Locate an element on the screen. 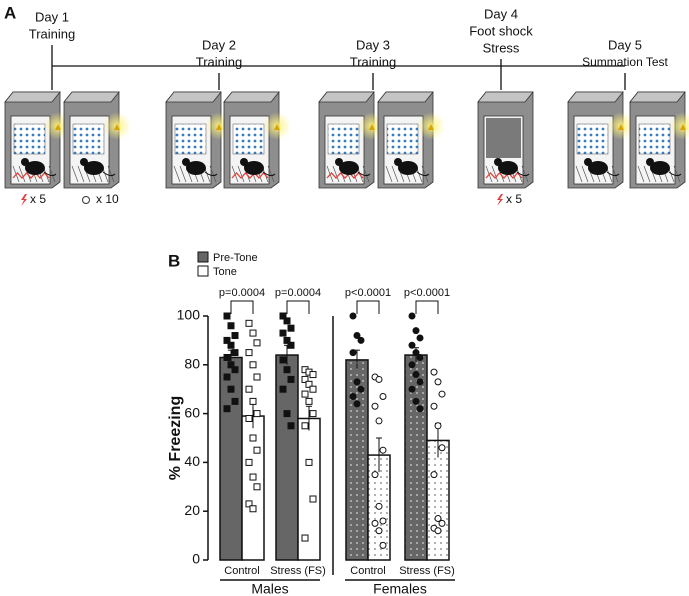  y-tick-label: 20 is located at coordinates (192, 510).